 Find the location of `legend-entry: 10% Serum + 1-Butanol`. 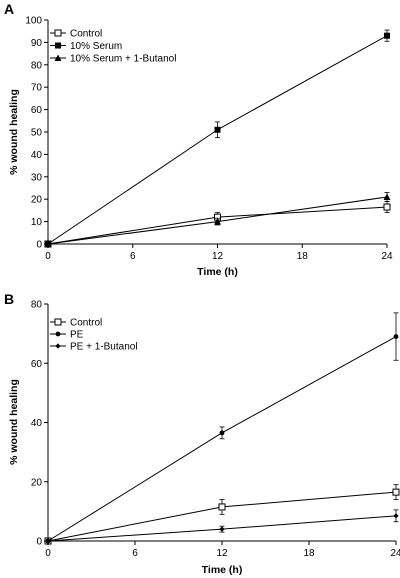

legend-entry: 10% Serum + 1-Butanol is located at coordinates (123, 59).